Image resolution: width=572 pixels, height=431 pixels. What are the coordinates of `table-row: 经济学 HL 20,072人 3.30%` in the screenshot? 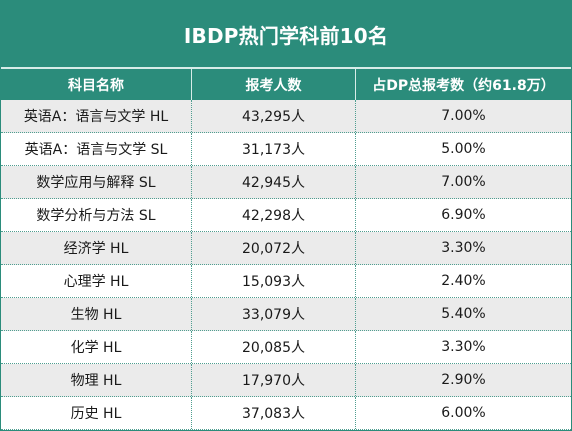 It's located at (286, 248).